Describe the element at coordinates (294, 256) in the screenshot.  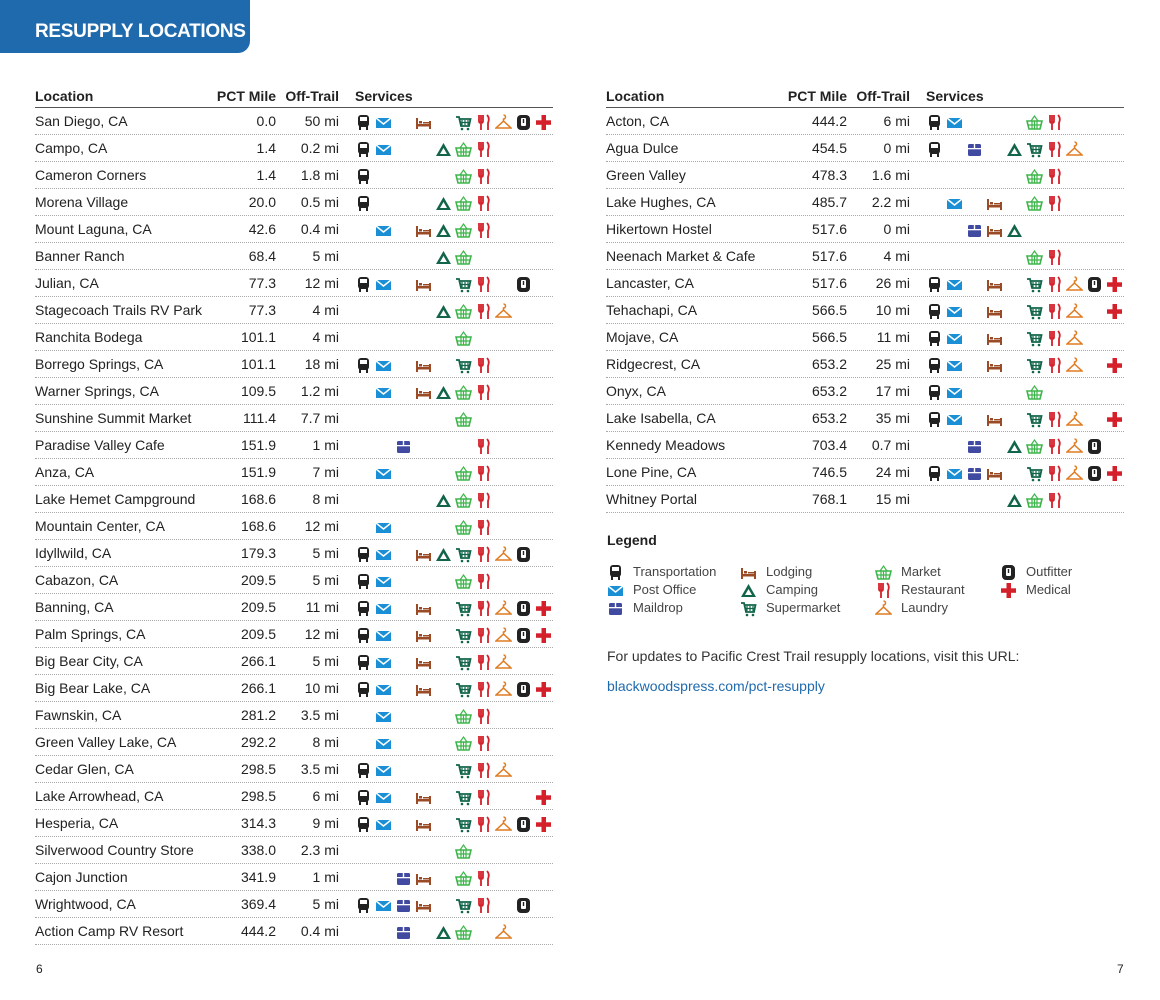
I see `table-row: Banner Ranch 68.4 5 mi` at that location.